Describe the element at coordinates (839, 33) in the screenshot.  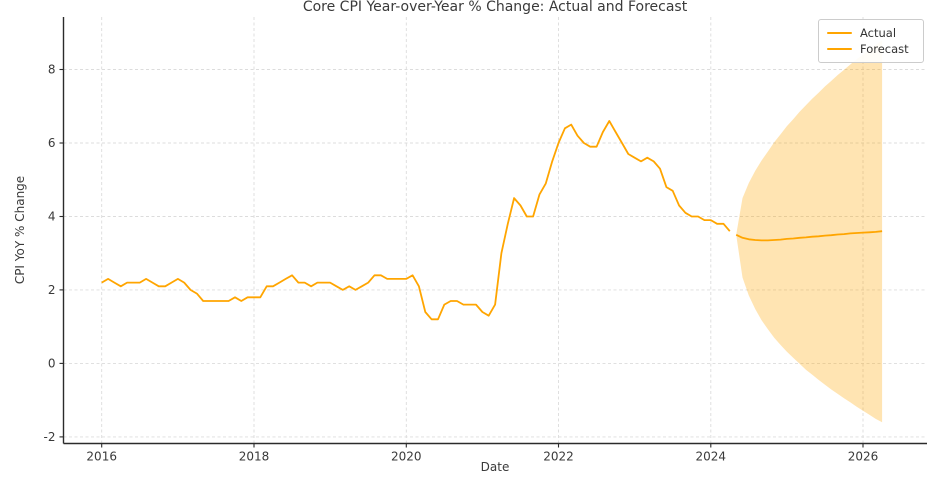
I see `actual-line-swatch-icon` at that location.